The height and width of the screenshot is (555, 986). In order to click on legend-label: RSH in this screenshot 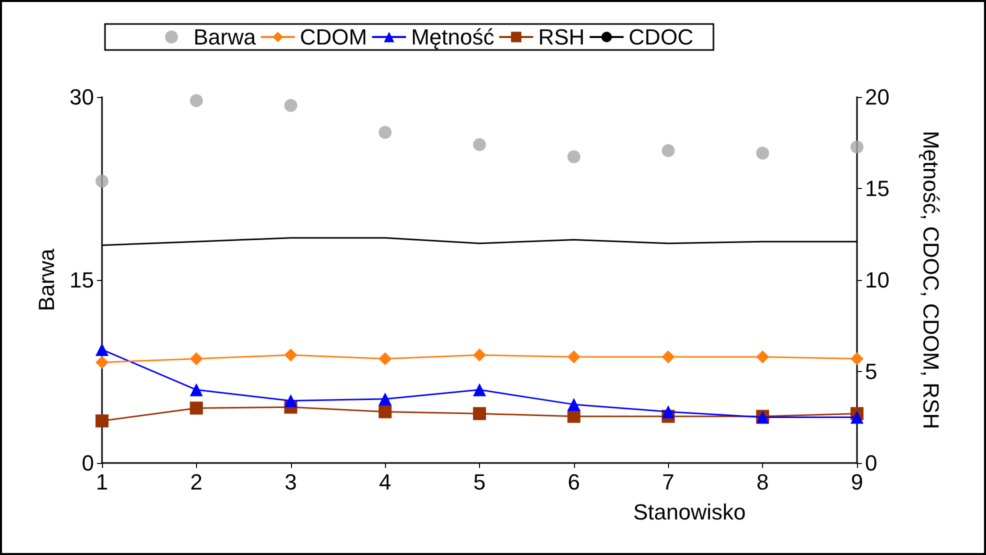, I will do `click(561, 37)`.